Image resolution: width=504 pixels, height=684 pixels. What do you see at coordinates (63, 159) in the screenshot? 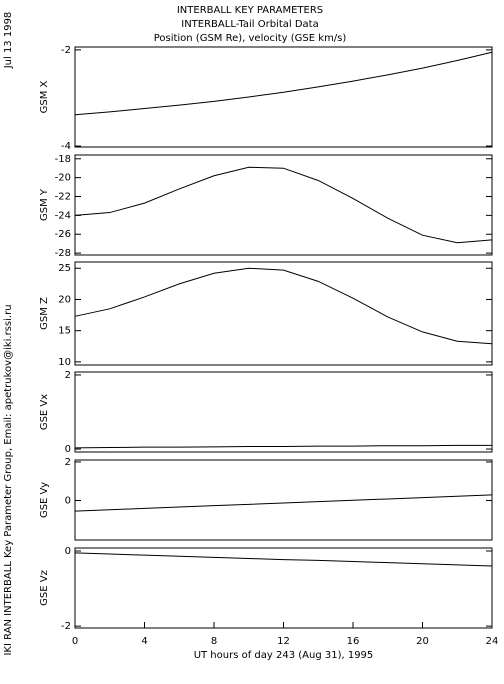
I see `y-tick-label: -18` at bounding box center [63, 159].